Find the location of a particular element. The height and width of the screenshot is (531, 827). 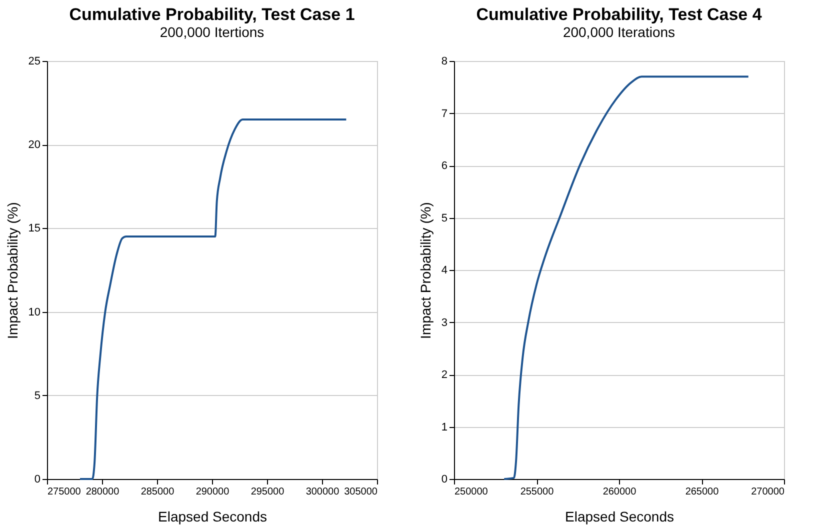

x-tick-label: 300000 is located at coordinates (323, 492).